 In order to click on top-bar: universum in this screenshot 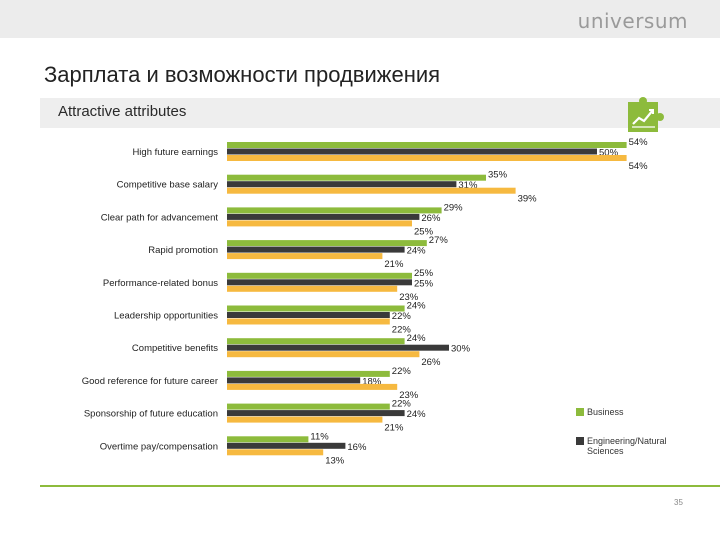, I will do `click(360, 19)`.